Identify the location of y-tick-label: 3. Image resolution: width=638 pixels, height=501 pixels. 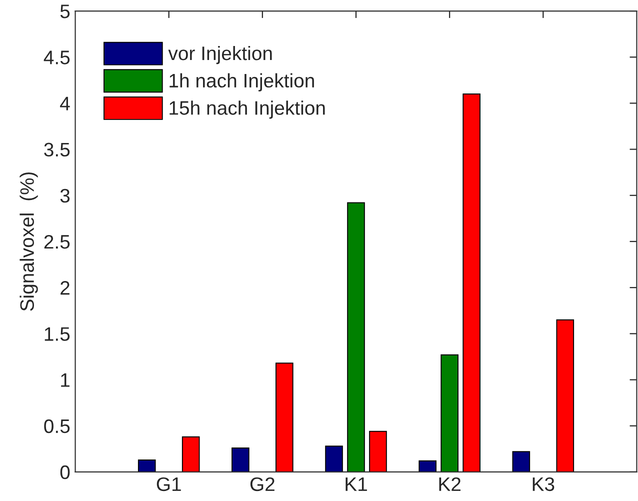
(65, 195).